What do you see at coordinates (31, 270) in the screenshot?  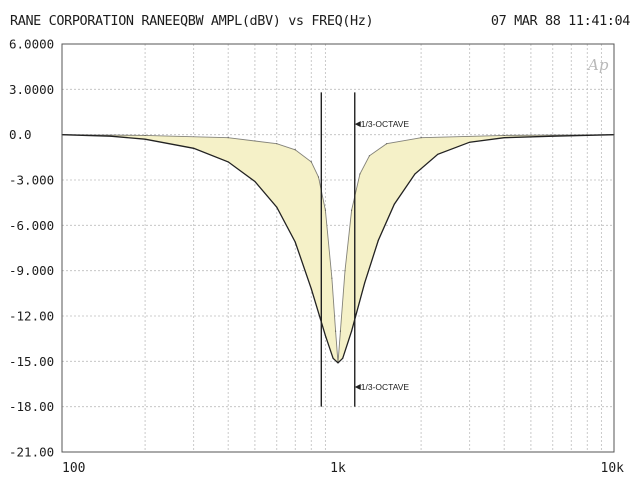 I see `y-tick-label: -9.000` at bounding box center [31, 270].